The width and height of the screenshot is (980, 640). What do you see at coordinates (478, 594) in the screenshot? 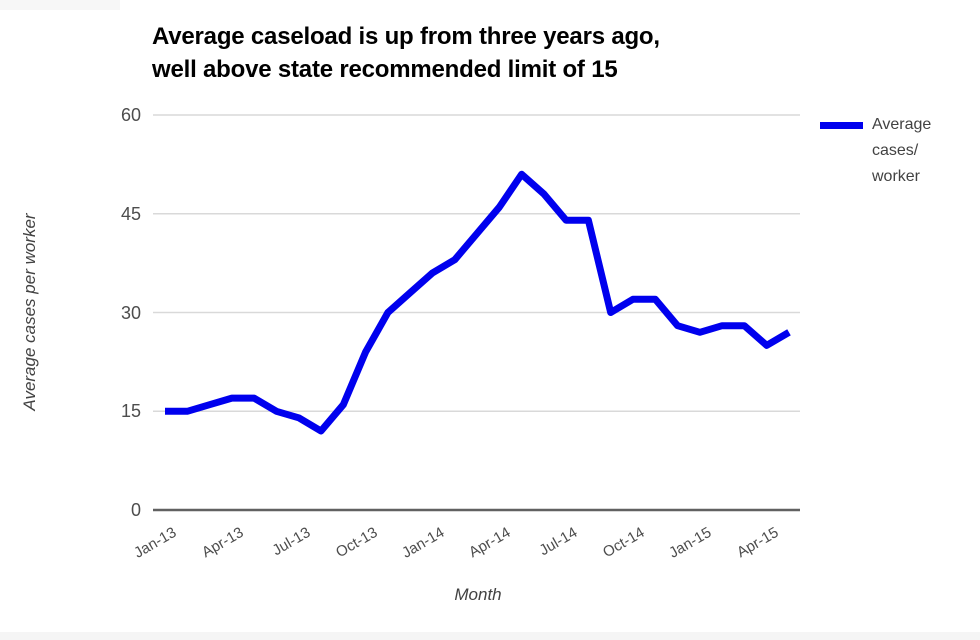
I see `x-axis-title: Month` at bounding box center [478, 594].